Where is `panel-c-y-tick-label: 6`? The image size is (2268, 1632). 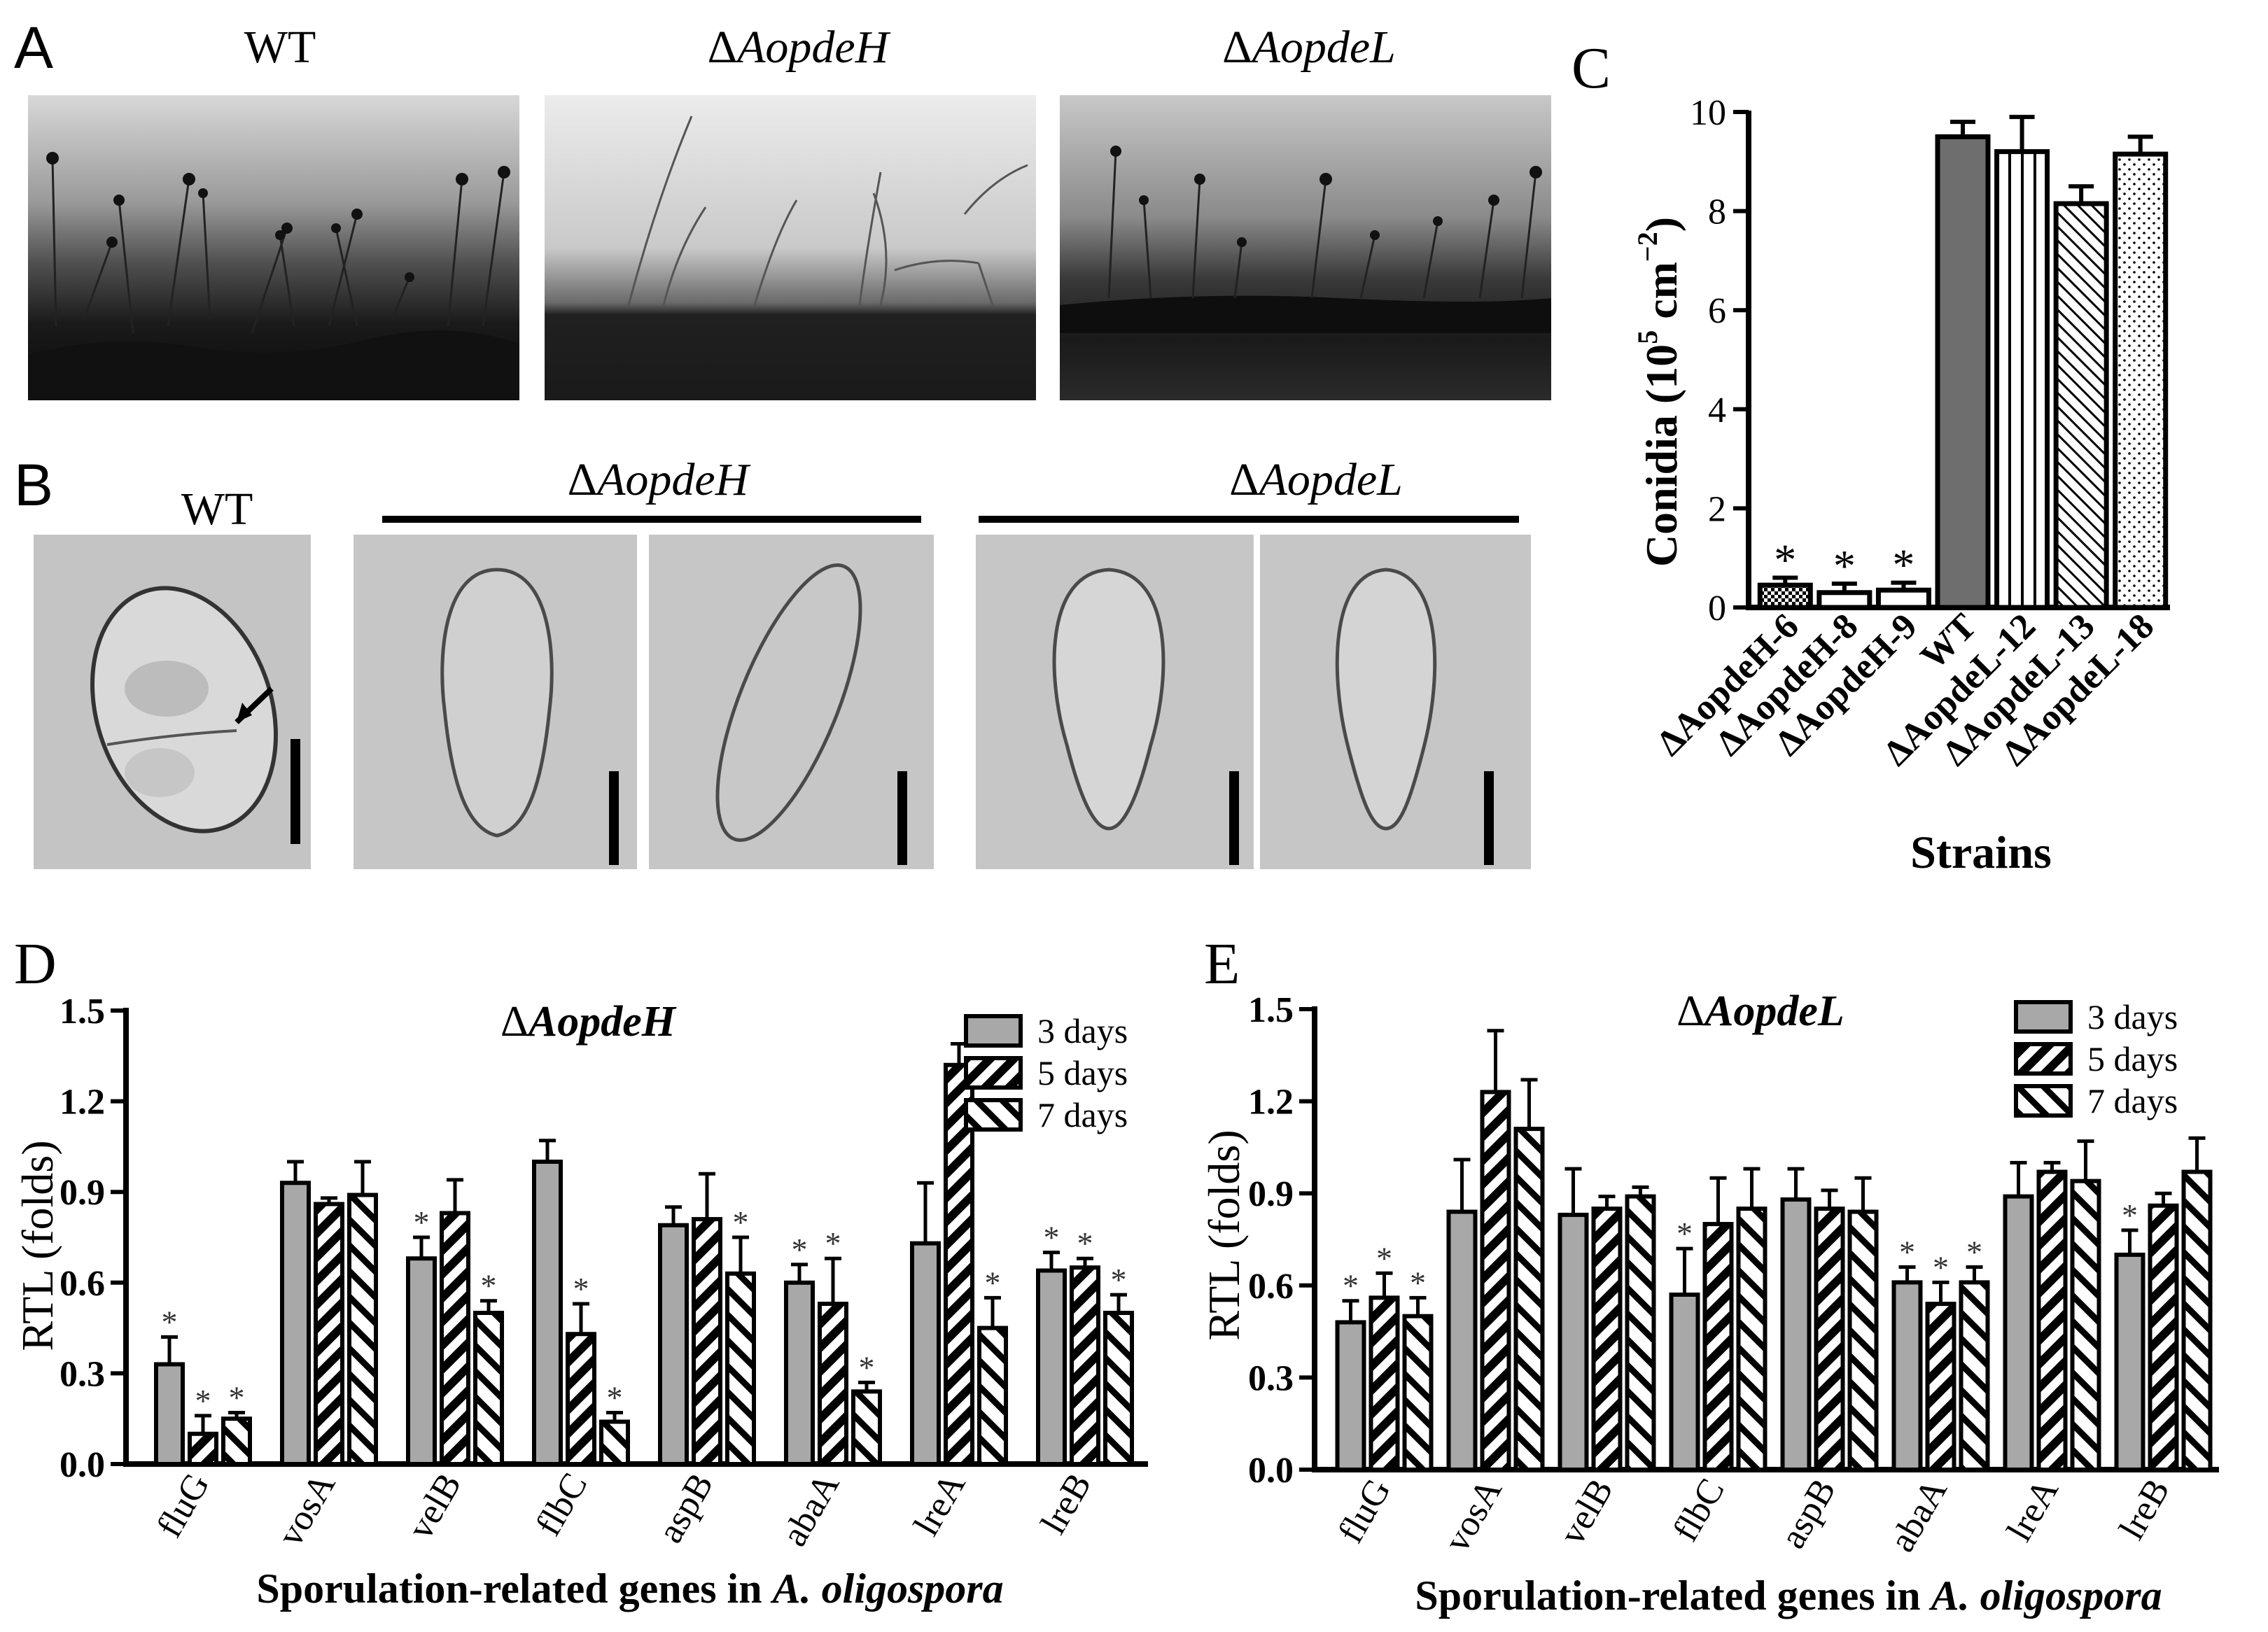
panel-c-y-tick-label: 6 is located at coordinates (1717, 311).